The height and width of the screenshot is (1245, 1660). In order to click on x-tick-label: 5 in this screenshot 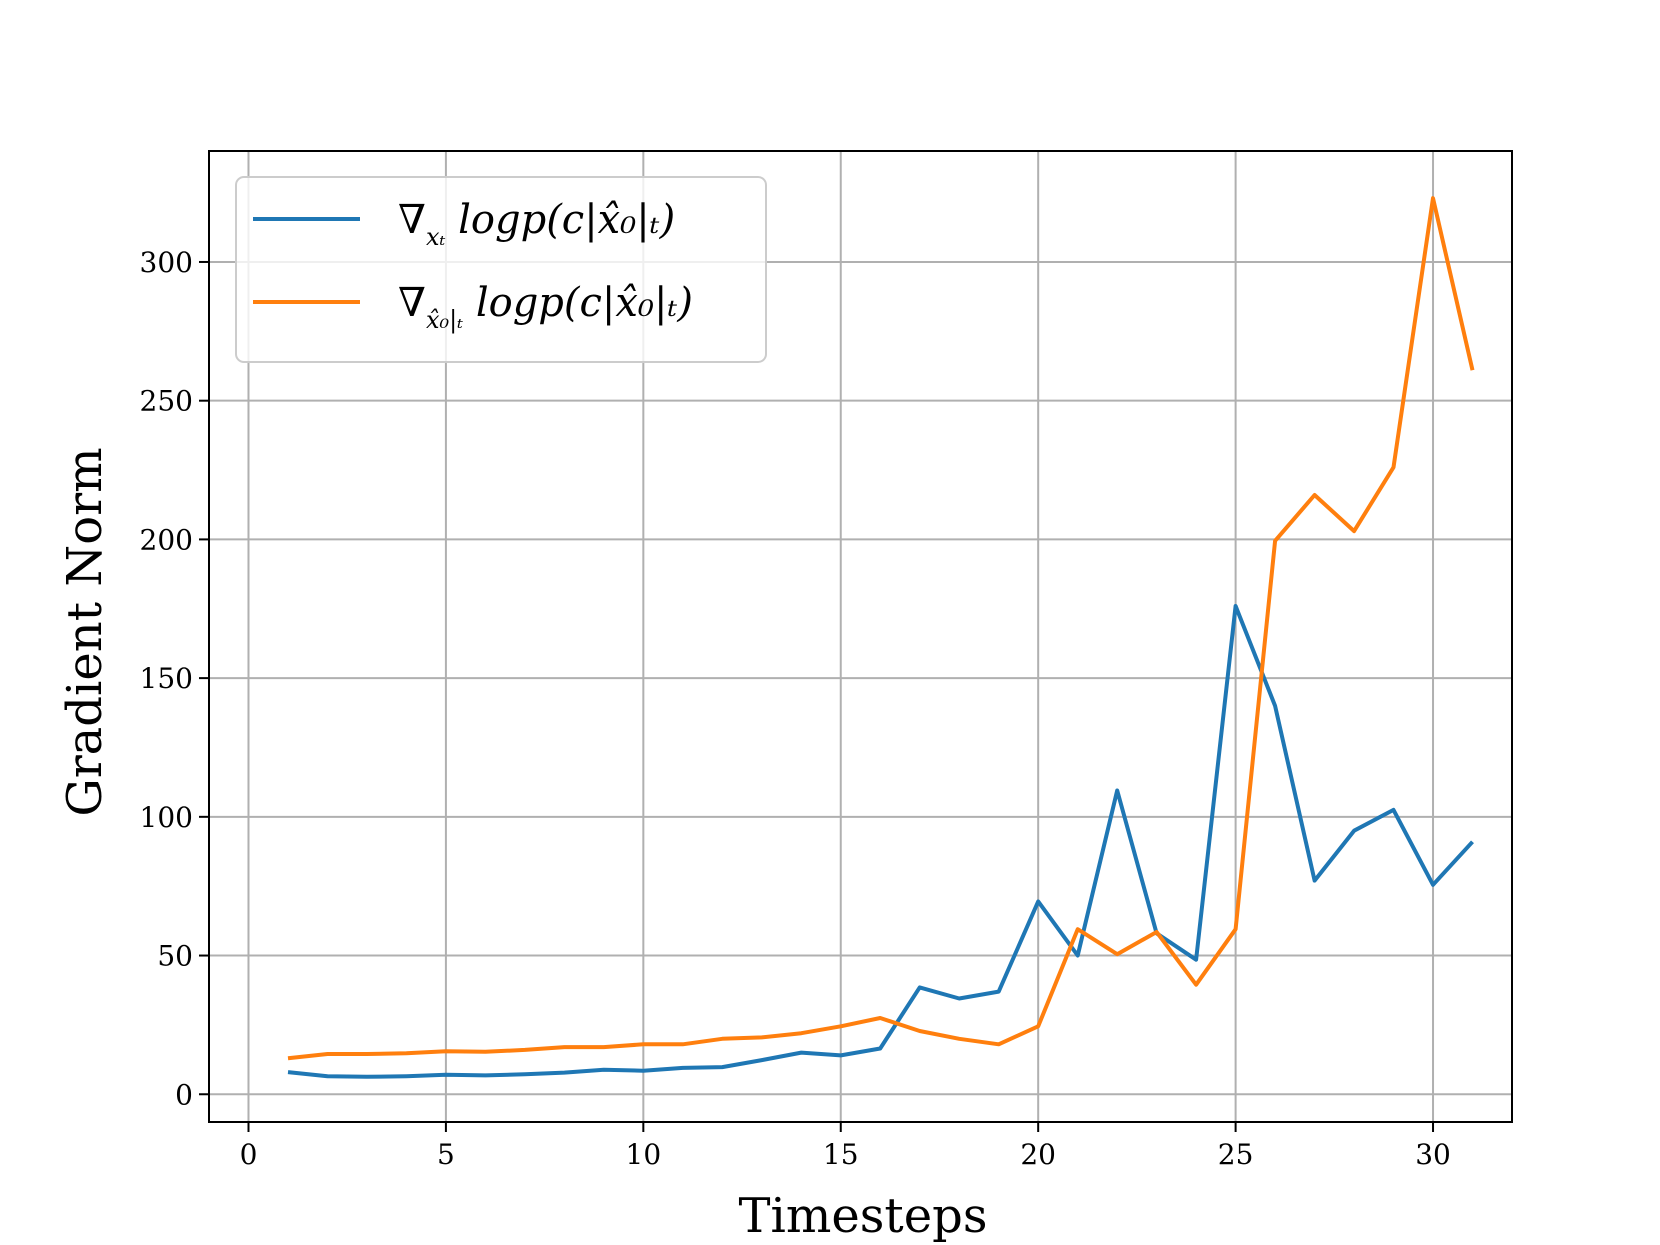, I will do `click(446, 1154)`.